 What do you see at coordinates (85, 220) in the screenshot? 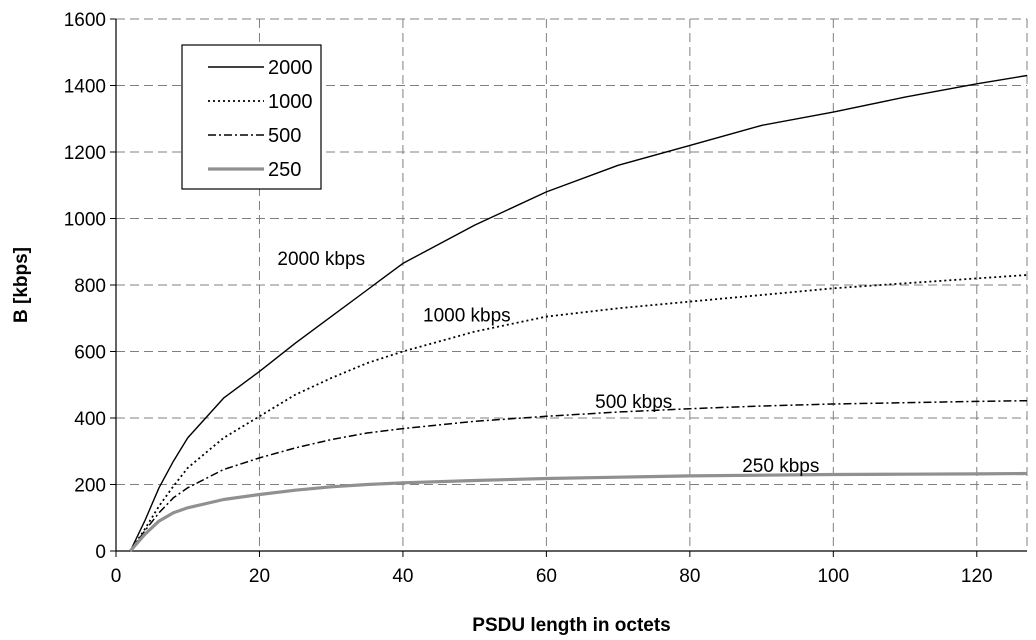
I see `y-tick-label-5: 1000` at bounding box center [85, 220].